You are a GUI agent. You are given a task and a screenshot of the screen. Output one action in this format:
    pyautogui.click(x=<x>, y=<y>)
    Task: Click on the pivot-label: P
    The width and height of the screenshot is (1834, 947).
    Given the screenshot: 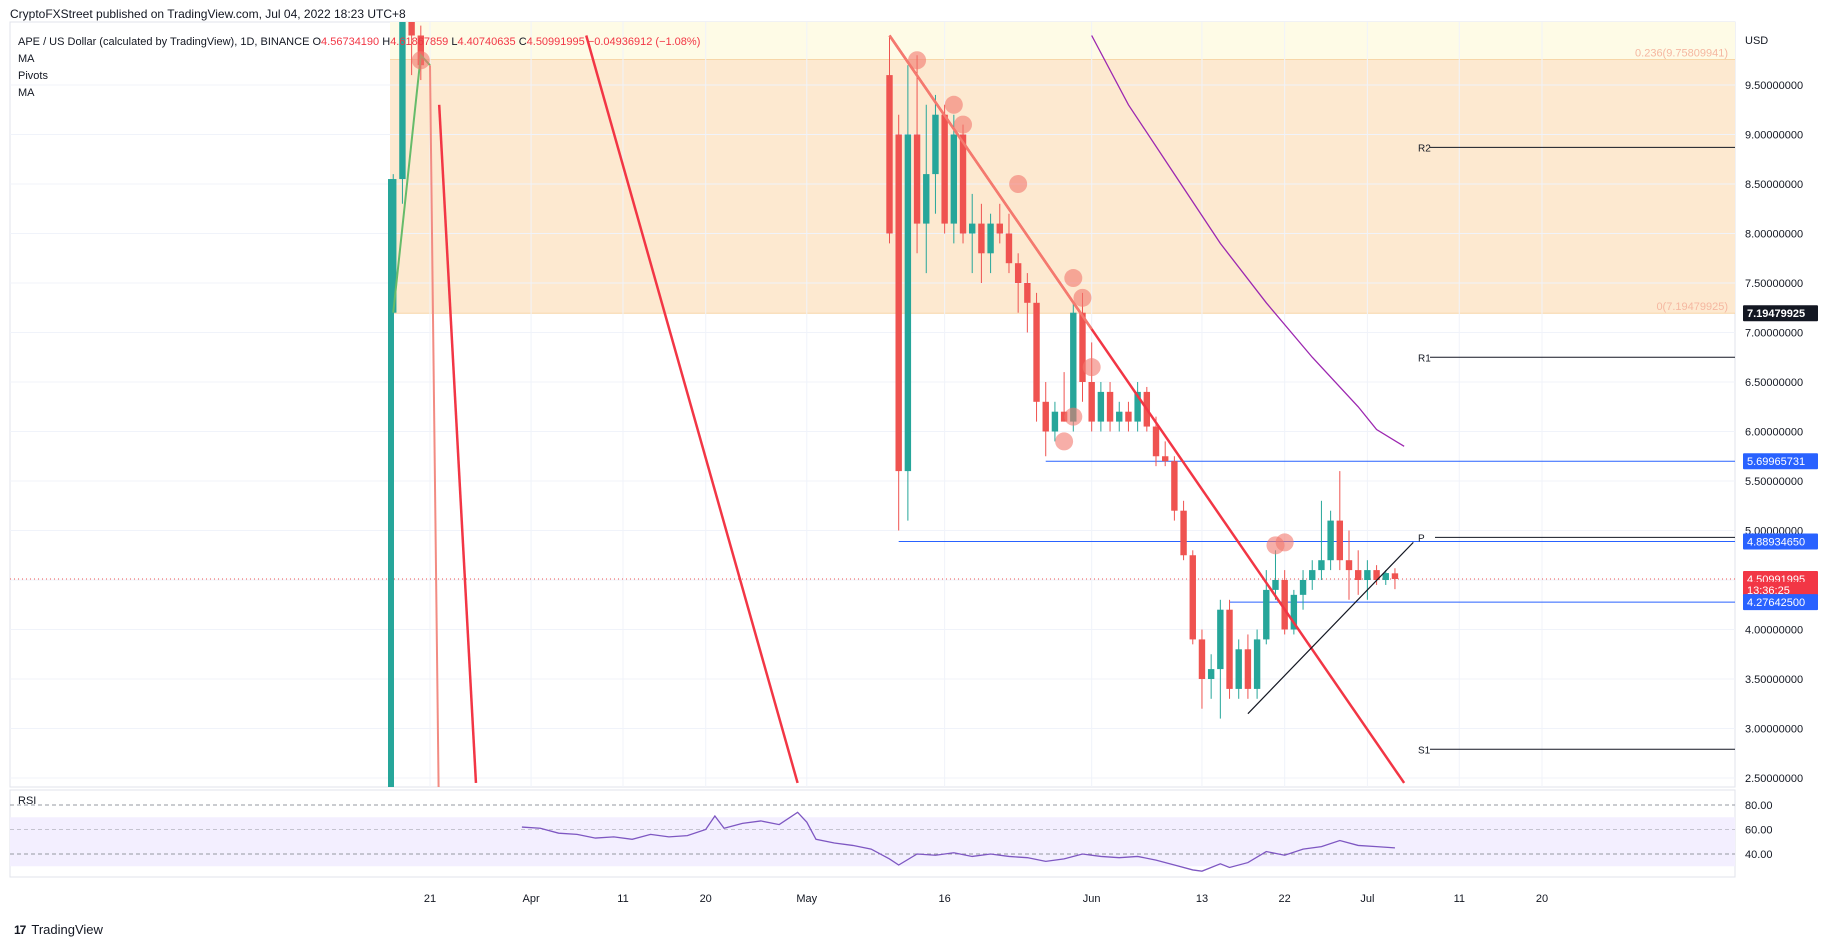 What is the action you would take?
    pyautogui.click(x=1421, y=538)
    